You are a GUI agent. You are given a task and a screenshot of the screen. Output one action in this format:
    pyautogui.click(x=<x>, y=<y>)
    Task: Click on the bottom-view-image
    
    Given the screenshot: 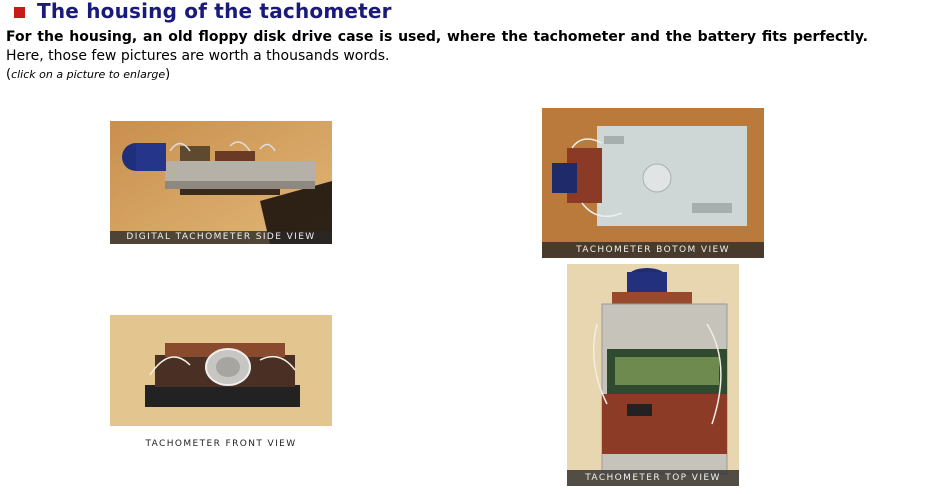 What is the action you would take?
    pyautogui.click(x=653, y=183)
    